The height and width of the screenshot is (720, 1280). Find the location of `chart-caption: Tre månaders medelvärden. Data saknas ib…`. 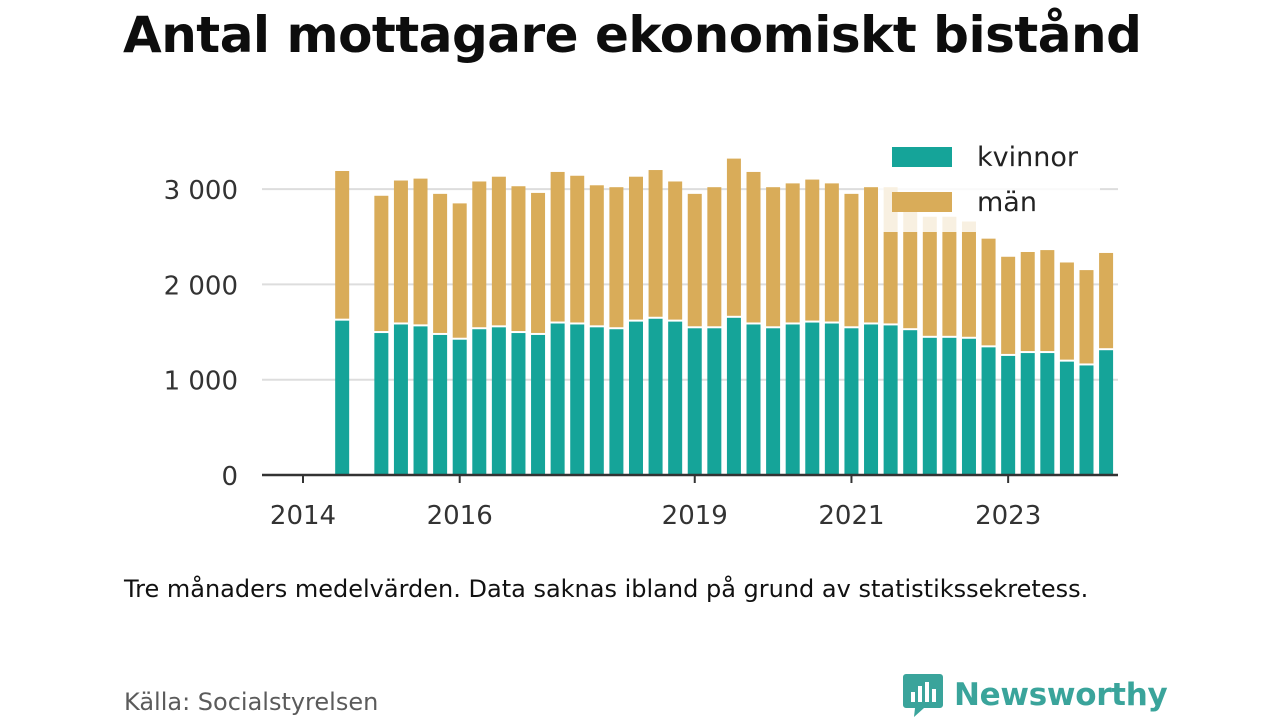

chart-caption: Tre månaders medelvärden. Data saknas ib… is located at coordinates (606, 589).